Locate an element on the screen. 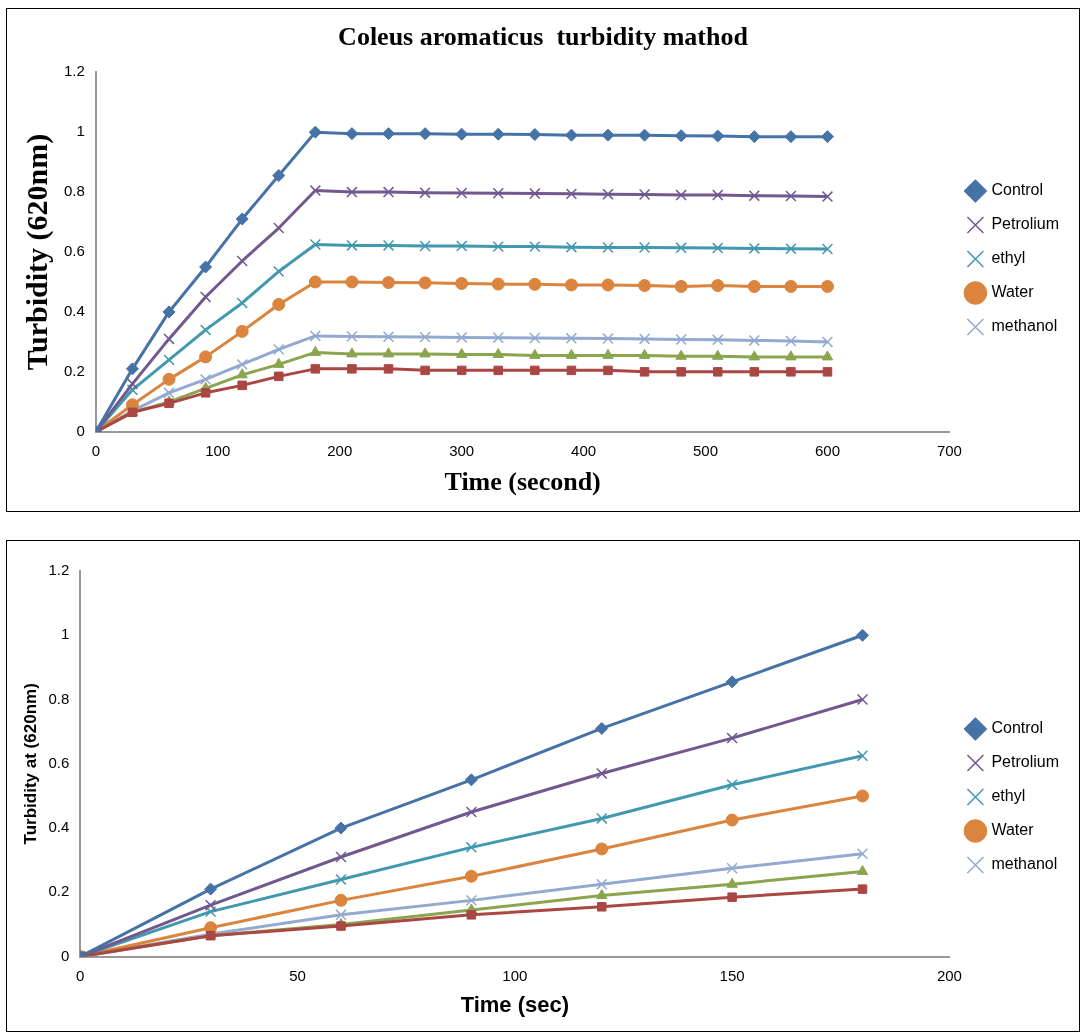 The image size is (1084, 1034). x-axis-title: Time (second) is located at coordinates (522, 482).